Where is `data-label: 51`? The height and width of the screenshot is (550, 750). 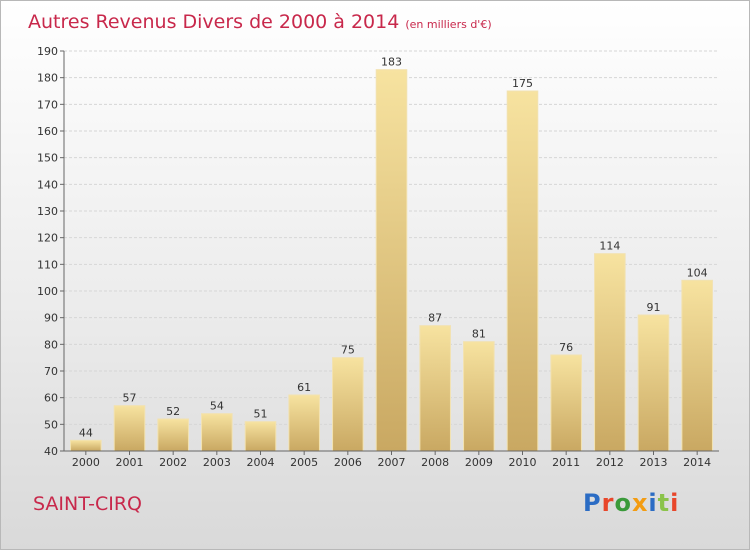 data-label: 51 is located at coordinates (261, 414).